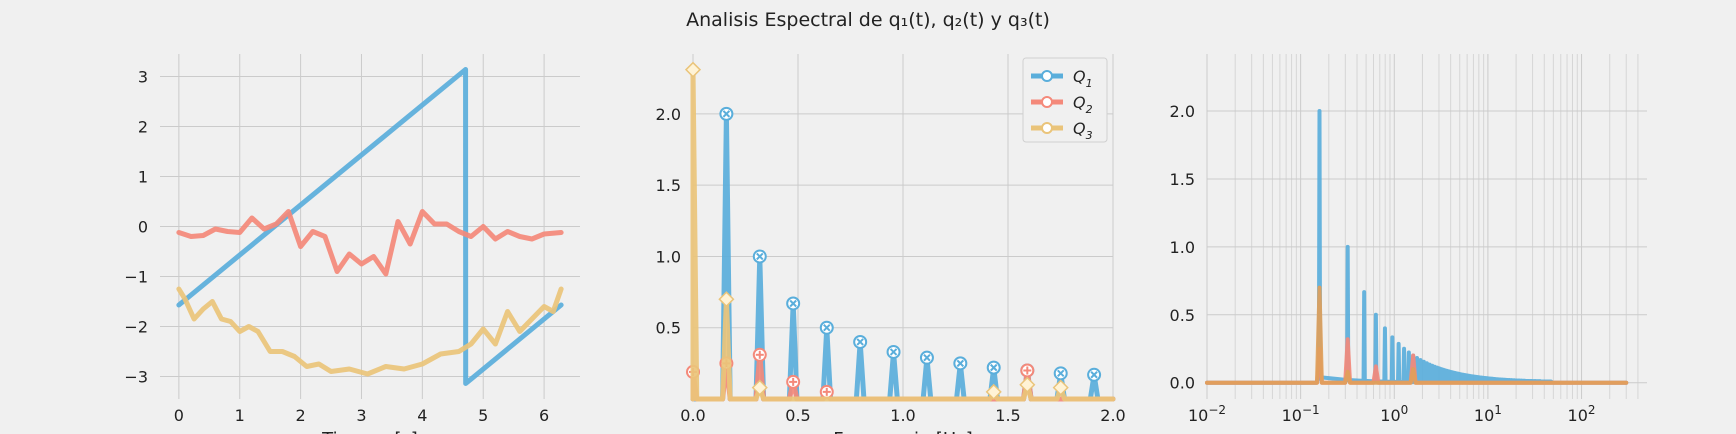 The image size is (1736, 434). What do you see at coordinates (544, 415) in the screenshot?
I see `x-tick-label: 6` at bounding box center [544, 415].